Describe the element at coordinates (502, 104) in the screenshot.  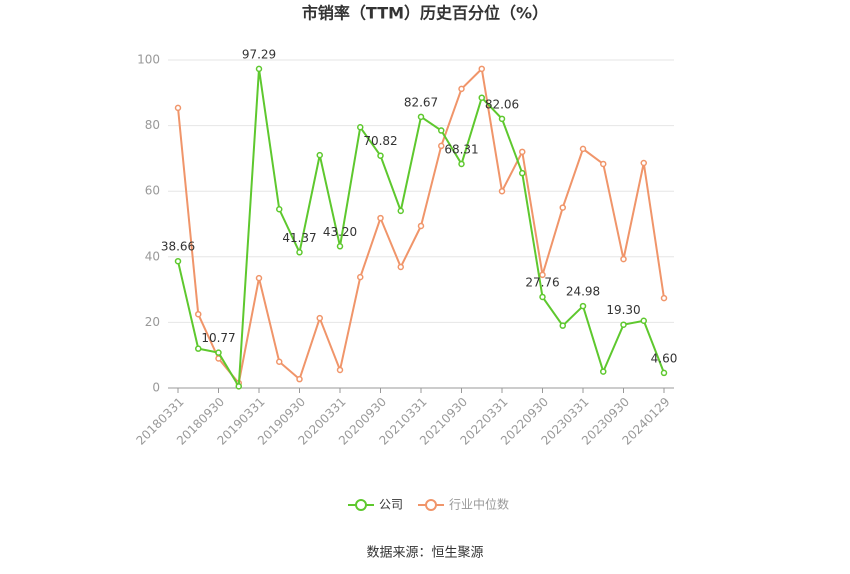
I see `data-label: 82.06` at that location.